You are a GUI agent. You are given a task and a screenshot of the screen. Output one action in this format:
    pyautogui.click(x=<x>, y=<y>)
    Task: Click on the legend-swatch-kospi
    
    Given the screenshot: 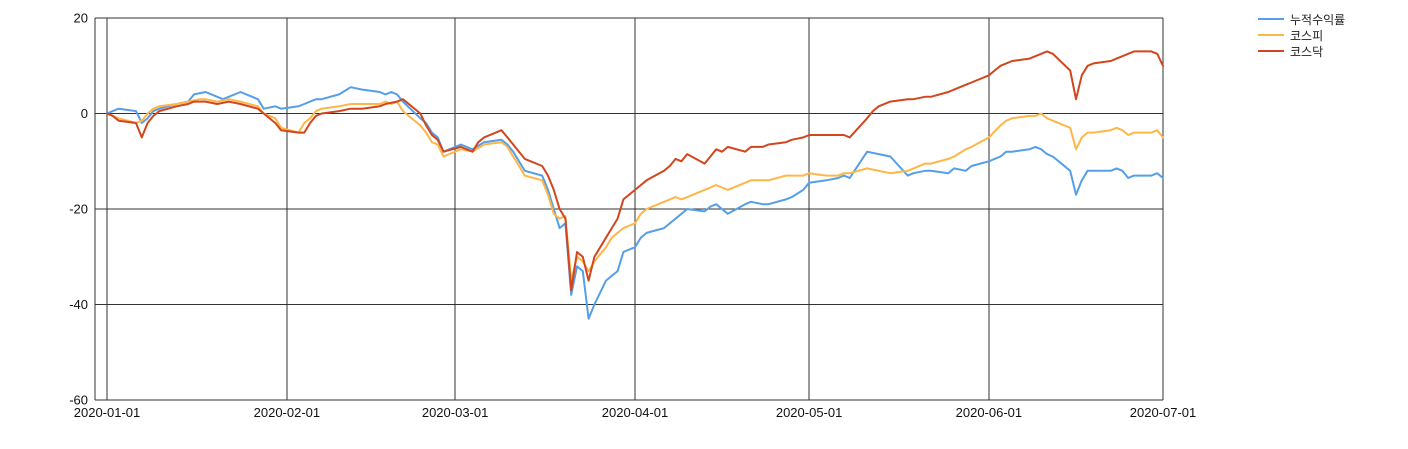 What is the action you would take?
    pyautogui.click(x=1271, y=35)
    